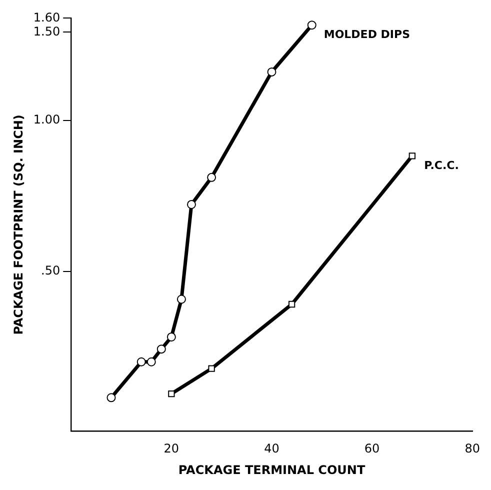  Describe the element at coordinates (46, 31) in the screenshot. I see `y-tick-label: 1.50` at that location.